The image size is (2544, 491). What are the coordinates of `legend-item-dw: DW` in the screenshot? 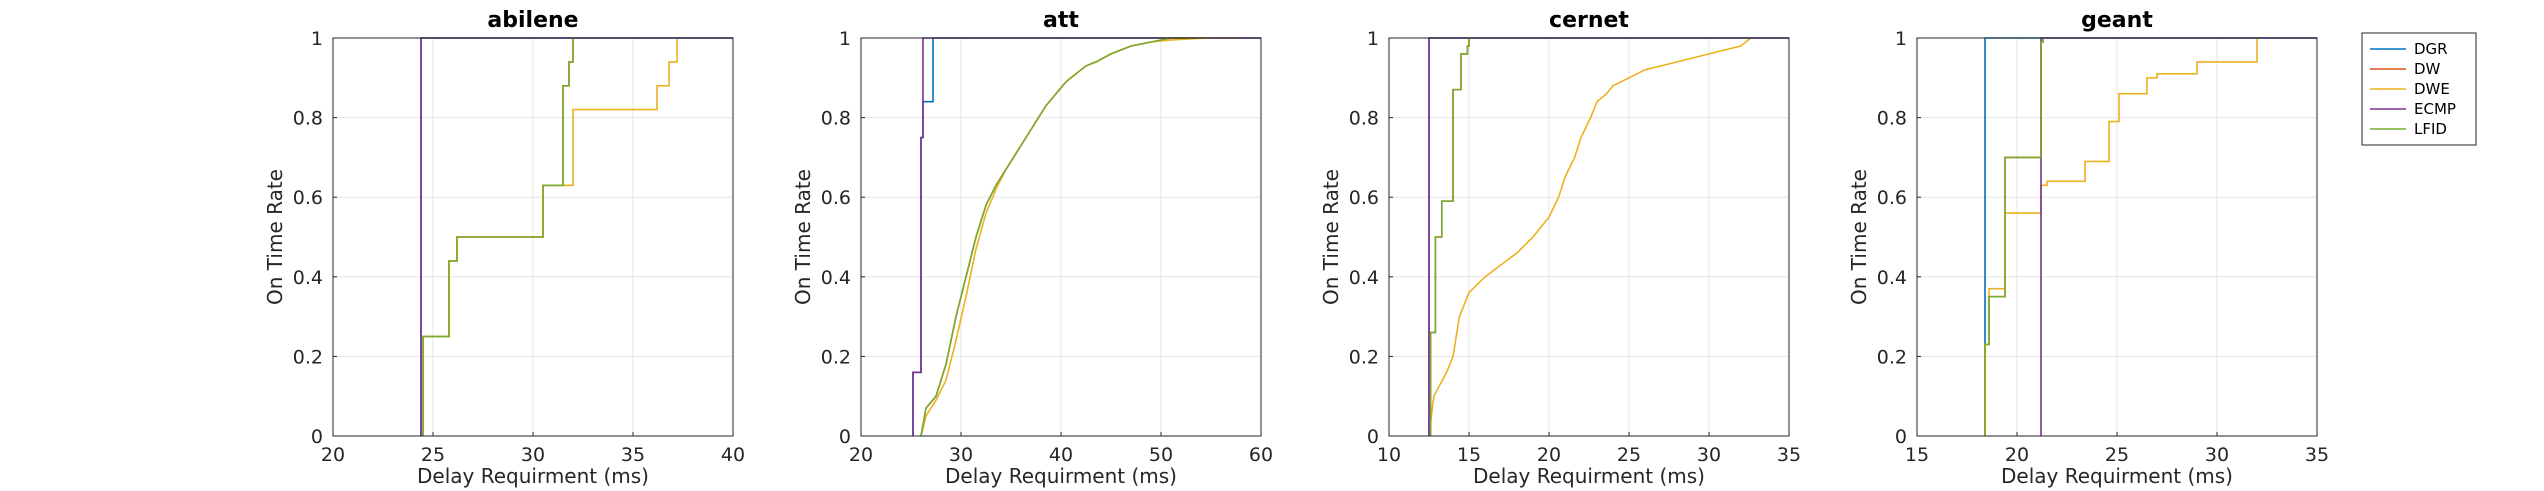 It's located at (2405, 69).